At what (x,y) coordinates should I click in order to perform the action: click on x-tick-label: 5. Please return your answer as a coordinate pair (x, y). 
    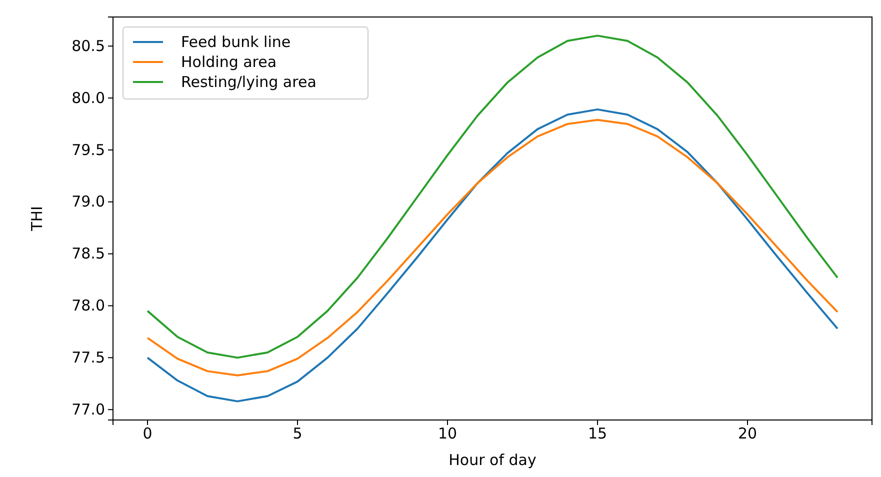
    Looking at the image, I should click on (297, 433).